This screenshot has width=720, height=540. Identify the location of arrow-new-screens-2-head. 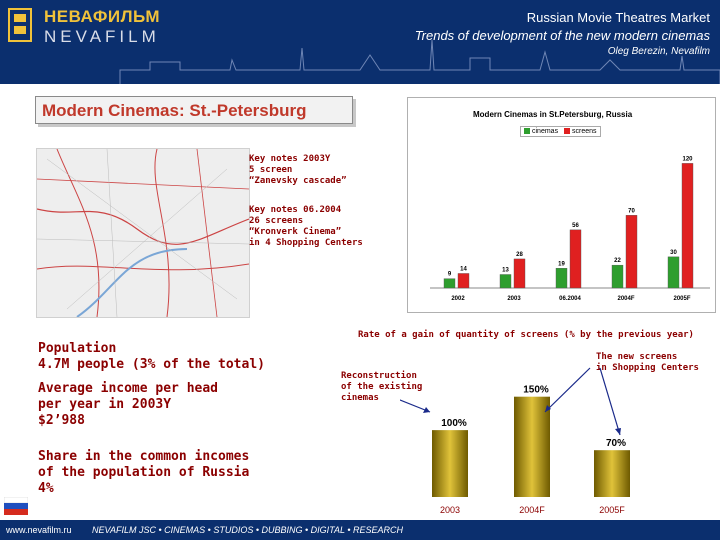
(618, 431).